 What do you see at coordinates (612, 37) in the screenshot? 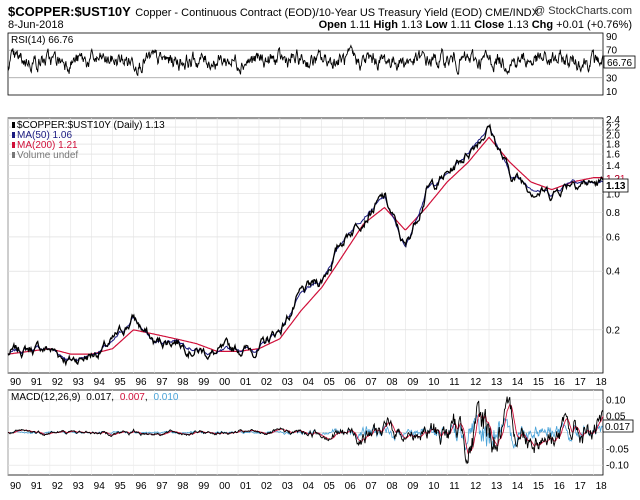
I see `rsi-y-tick: 90` at bounding box center [612, 37].